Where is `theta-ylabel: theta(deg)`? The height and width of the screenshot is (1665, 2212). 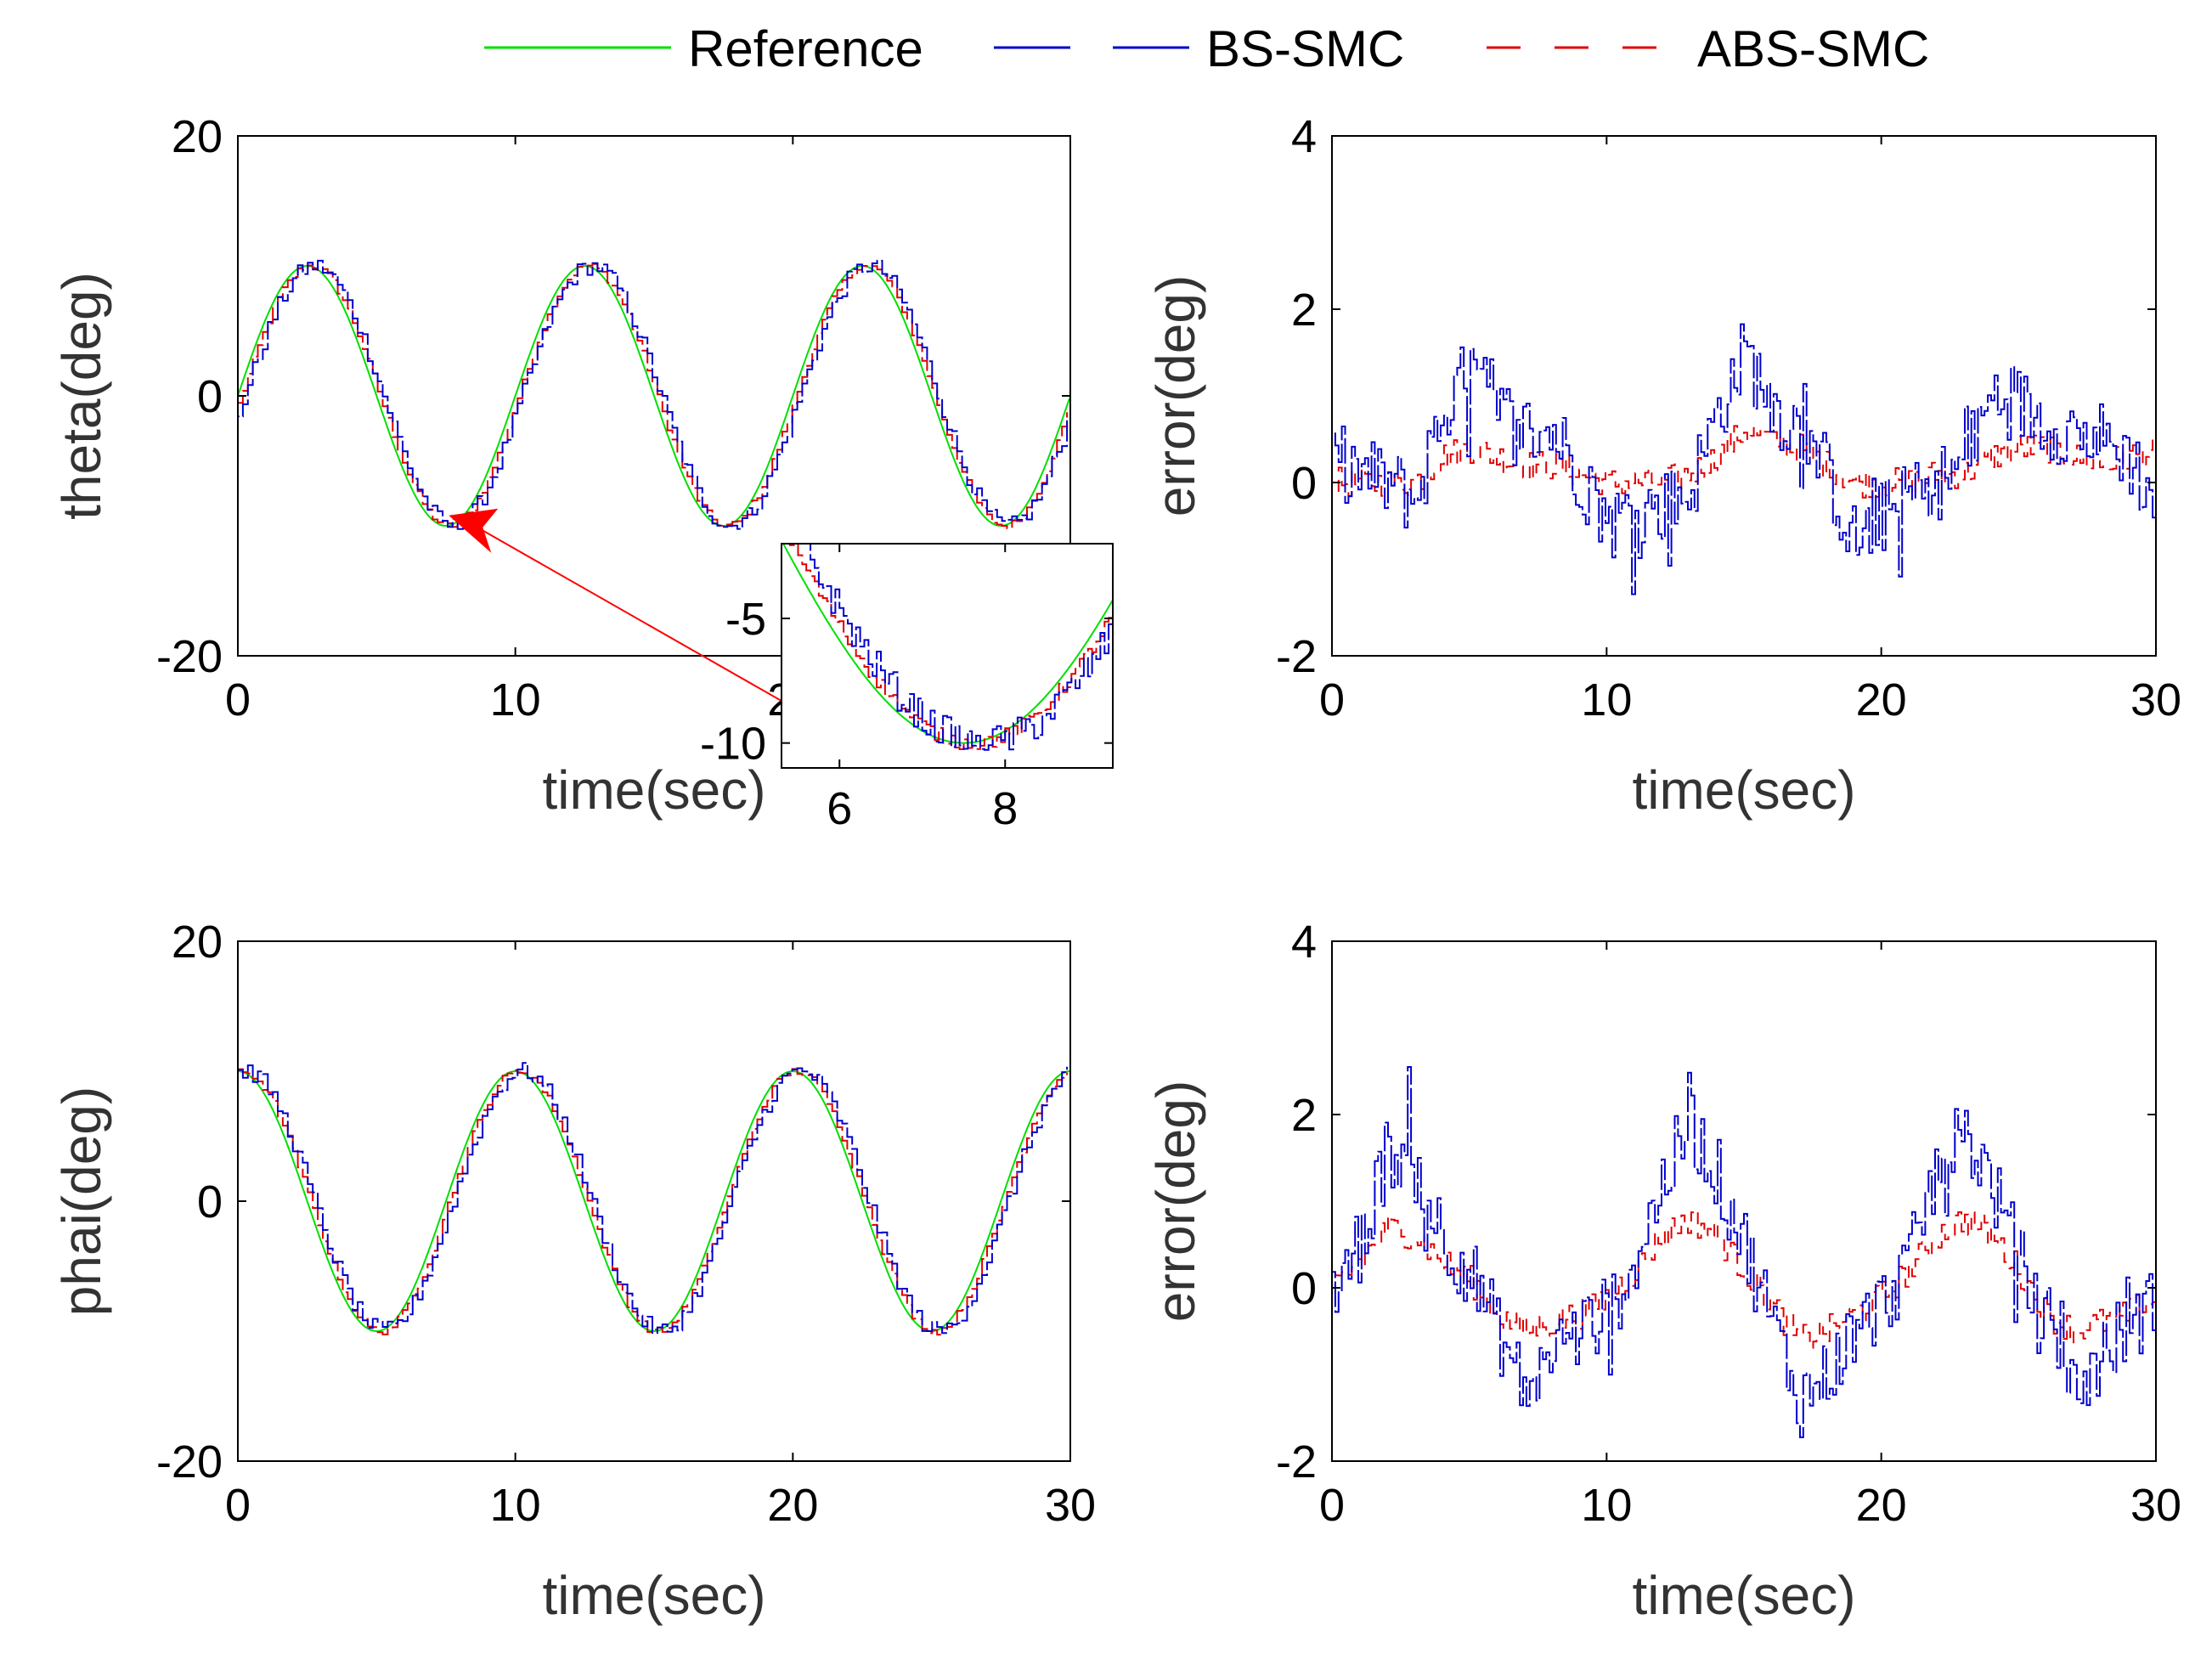
theta-ylabel: theta(deg) is located at coordinates (81, 396).